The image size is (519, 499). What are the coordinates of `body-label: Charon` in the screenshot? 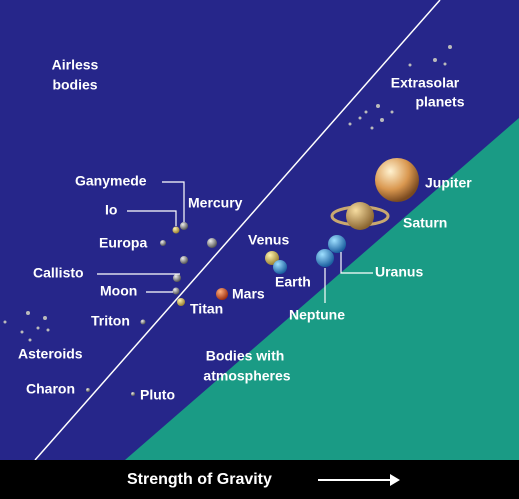 It's located at (50, 389).